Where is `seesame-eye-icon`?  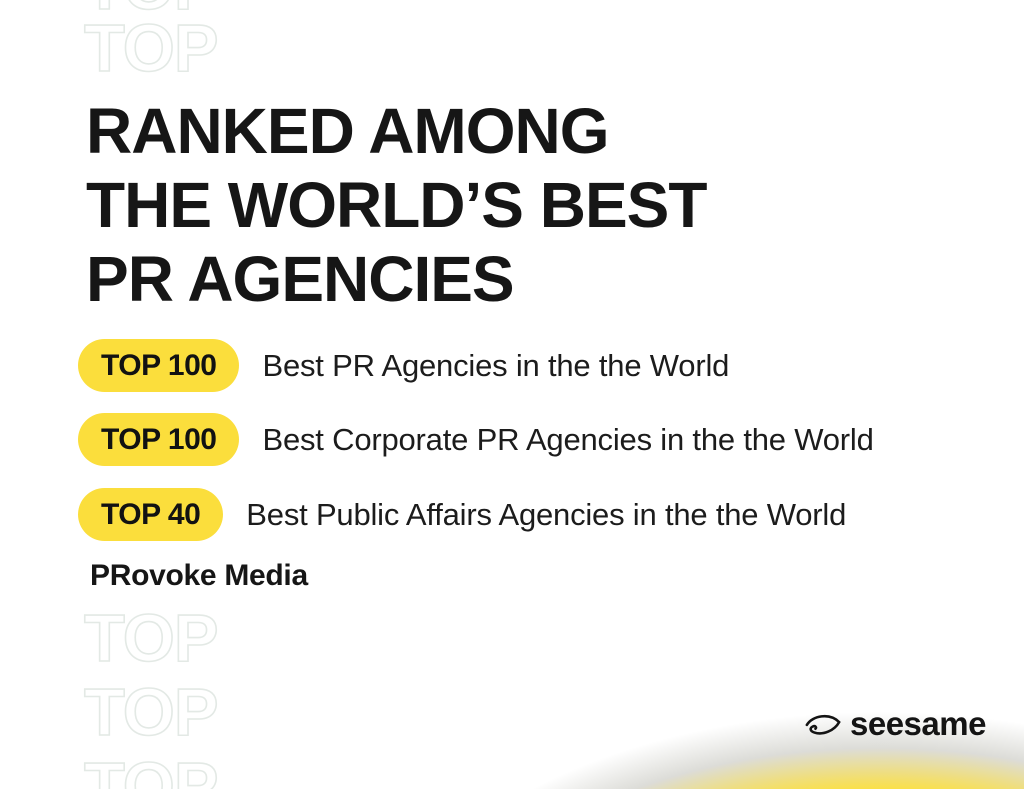
seesame-eye-icon is located at coordinates (823, 724).